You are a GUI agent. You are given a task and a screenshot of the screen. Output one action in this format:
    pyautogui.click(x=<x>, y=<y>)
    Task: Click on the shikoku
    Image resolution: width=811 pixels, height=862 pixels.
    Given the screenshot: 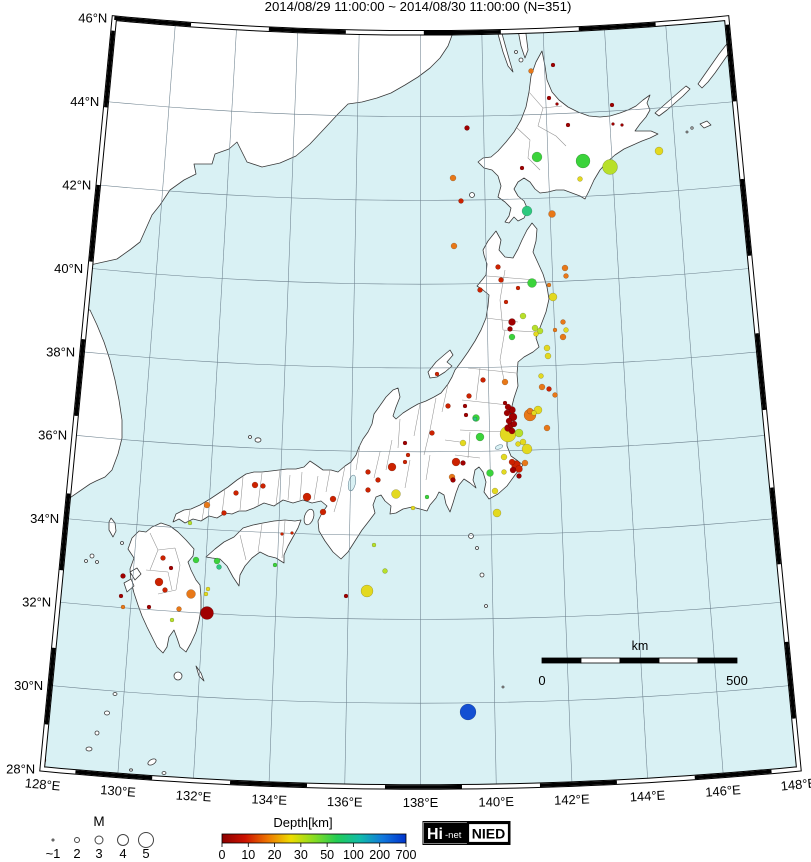 What is the action you would take?
    pyautogui.click(x=253, y=553)
    